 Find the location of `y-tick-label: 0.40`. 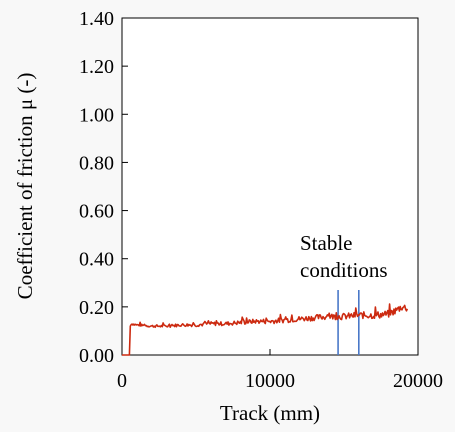

y-tick-label: 0.40 is located at coordinates (96, 260).